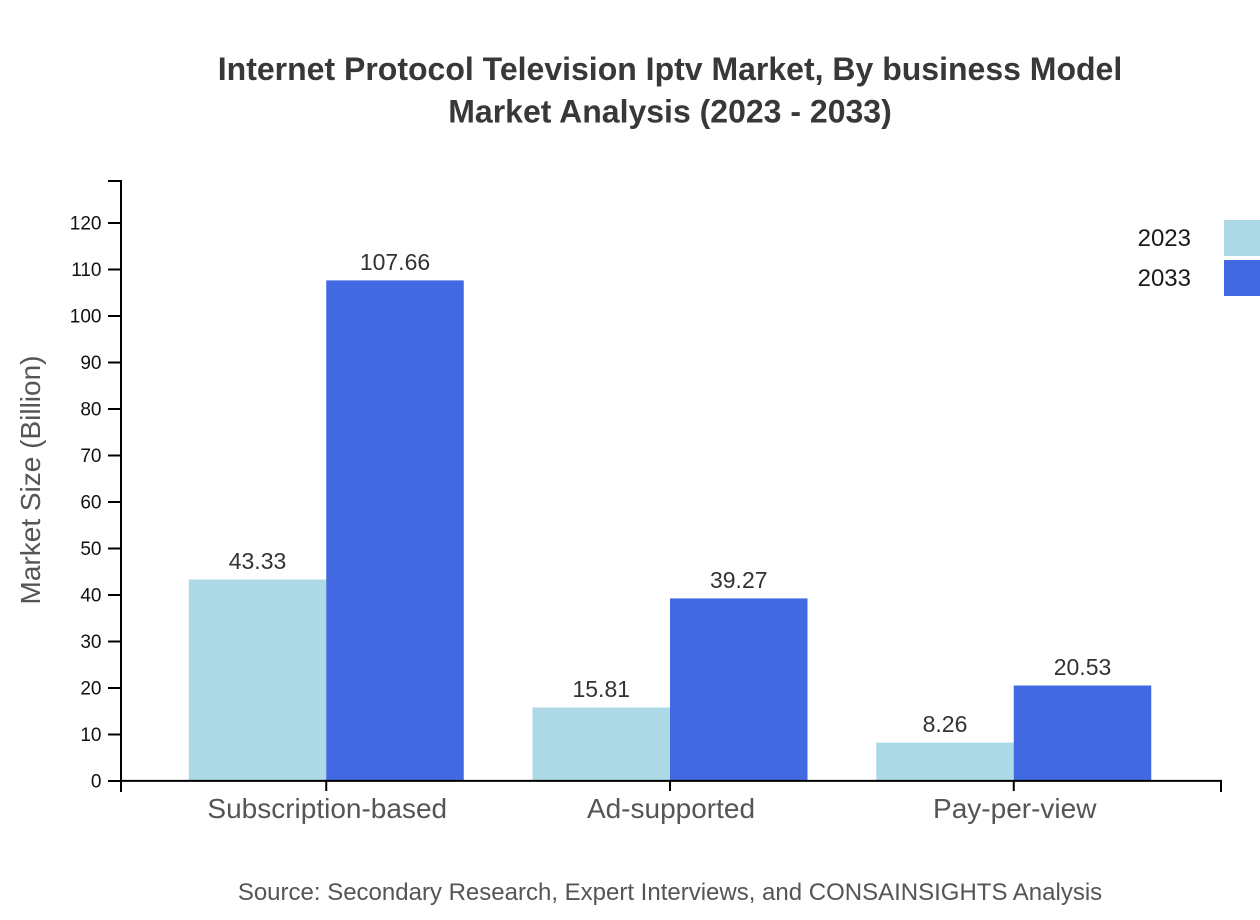  Describe the element at coordinates (90, 549) in the screenshot. I see `svg-text: 50` at that location.